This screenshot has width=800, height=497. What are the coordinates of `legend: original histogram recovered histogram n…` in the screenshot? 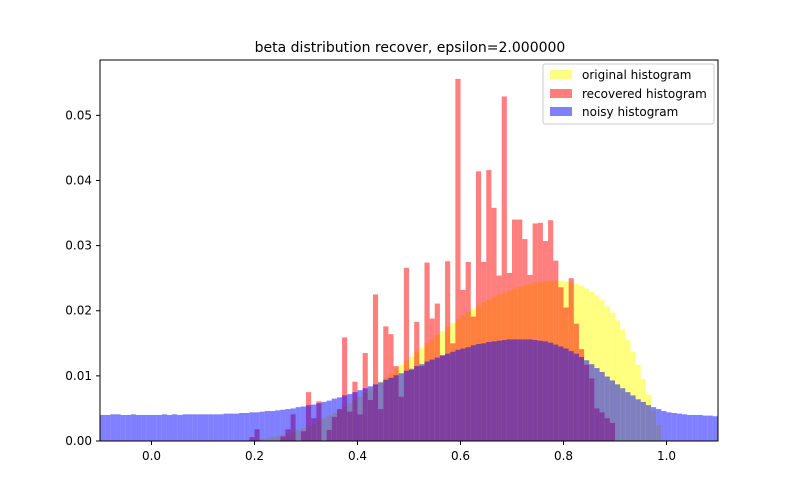 It's located at (628, 94).